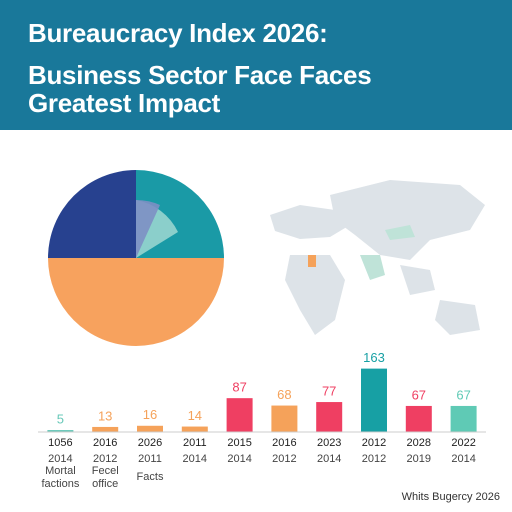 Image resolution: width=512 pixels, height=512 pixels. Describe the element at coordinates (284, 394) in the screenshot. I see `value-label: 68` at that location.